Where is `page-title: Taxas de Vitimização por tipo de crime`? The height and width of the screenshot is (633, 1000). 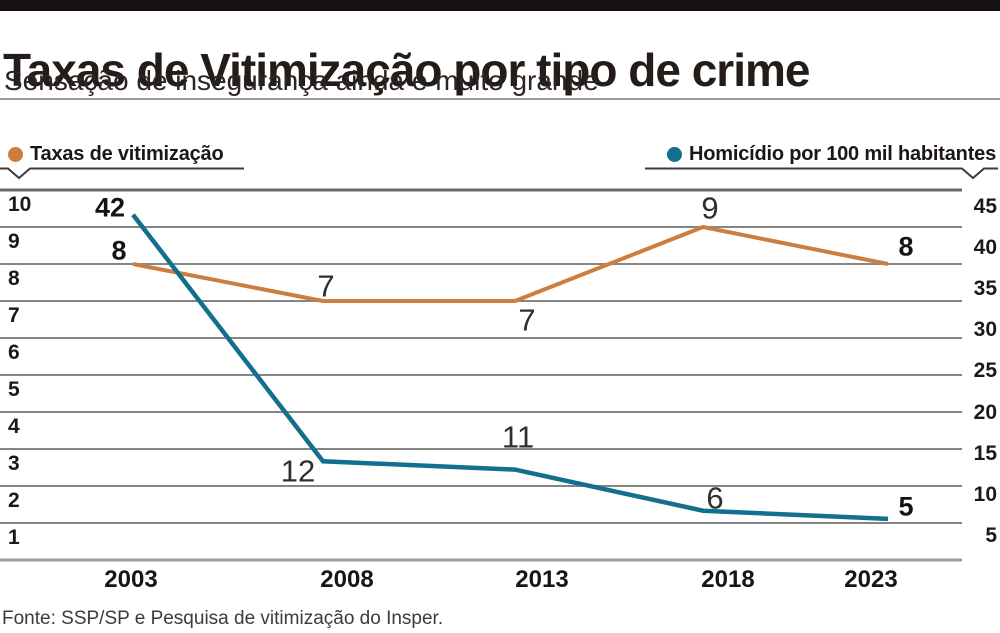 page-title: Taxas de Vitimização por tipo de crime is located at coordinates (406, 69).